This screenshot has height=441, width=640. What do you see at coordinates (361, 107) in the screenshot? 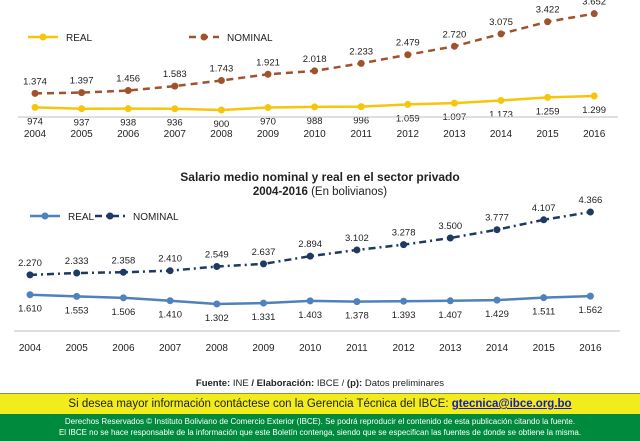
I see `data-point-real-2011` at bounding box center [361, 107].